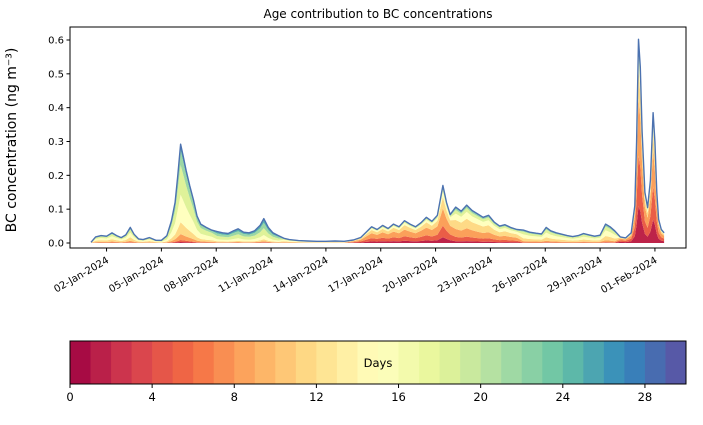  What do you see at coordinates (465, 275) in the screenshot?
I see `x-tick-label: 23-Jan-2024` at bounding box center [465, 275].